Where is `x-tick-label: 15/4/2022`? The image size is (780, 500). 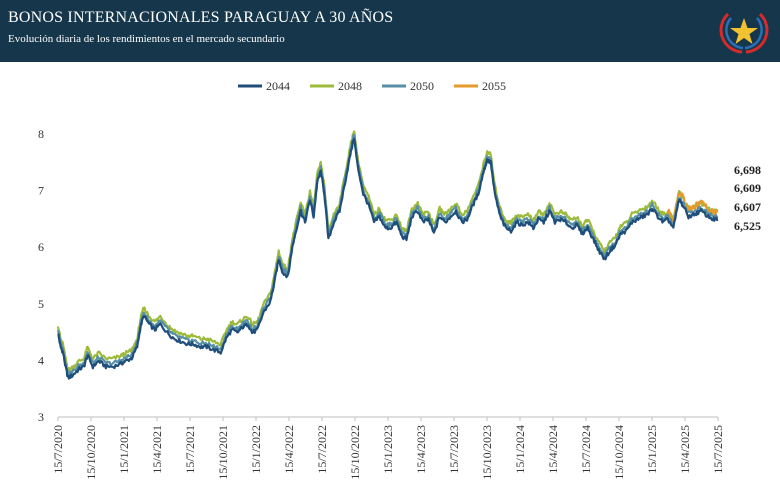 x-tick-label: 15/4/2022 is located at coordinates (289, 449).